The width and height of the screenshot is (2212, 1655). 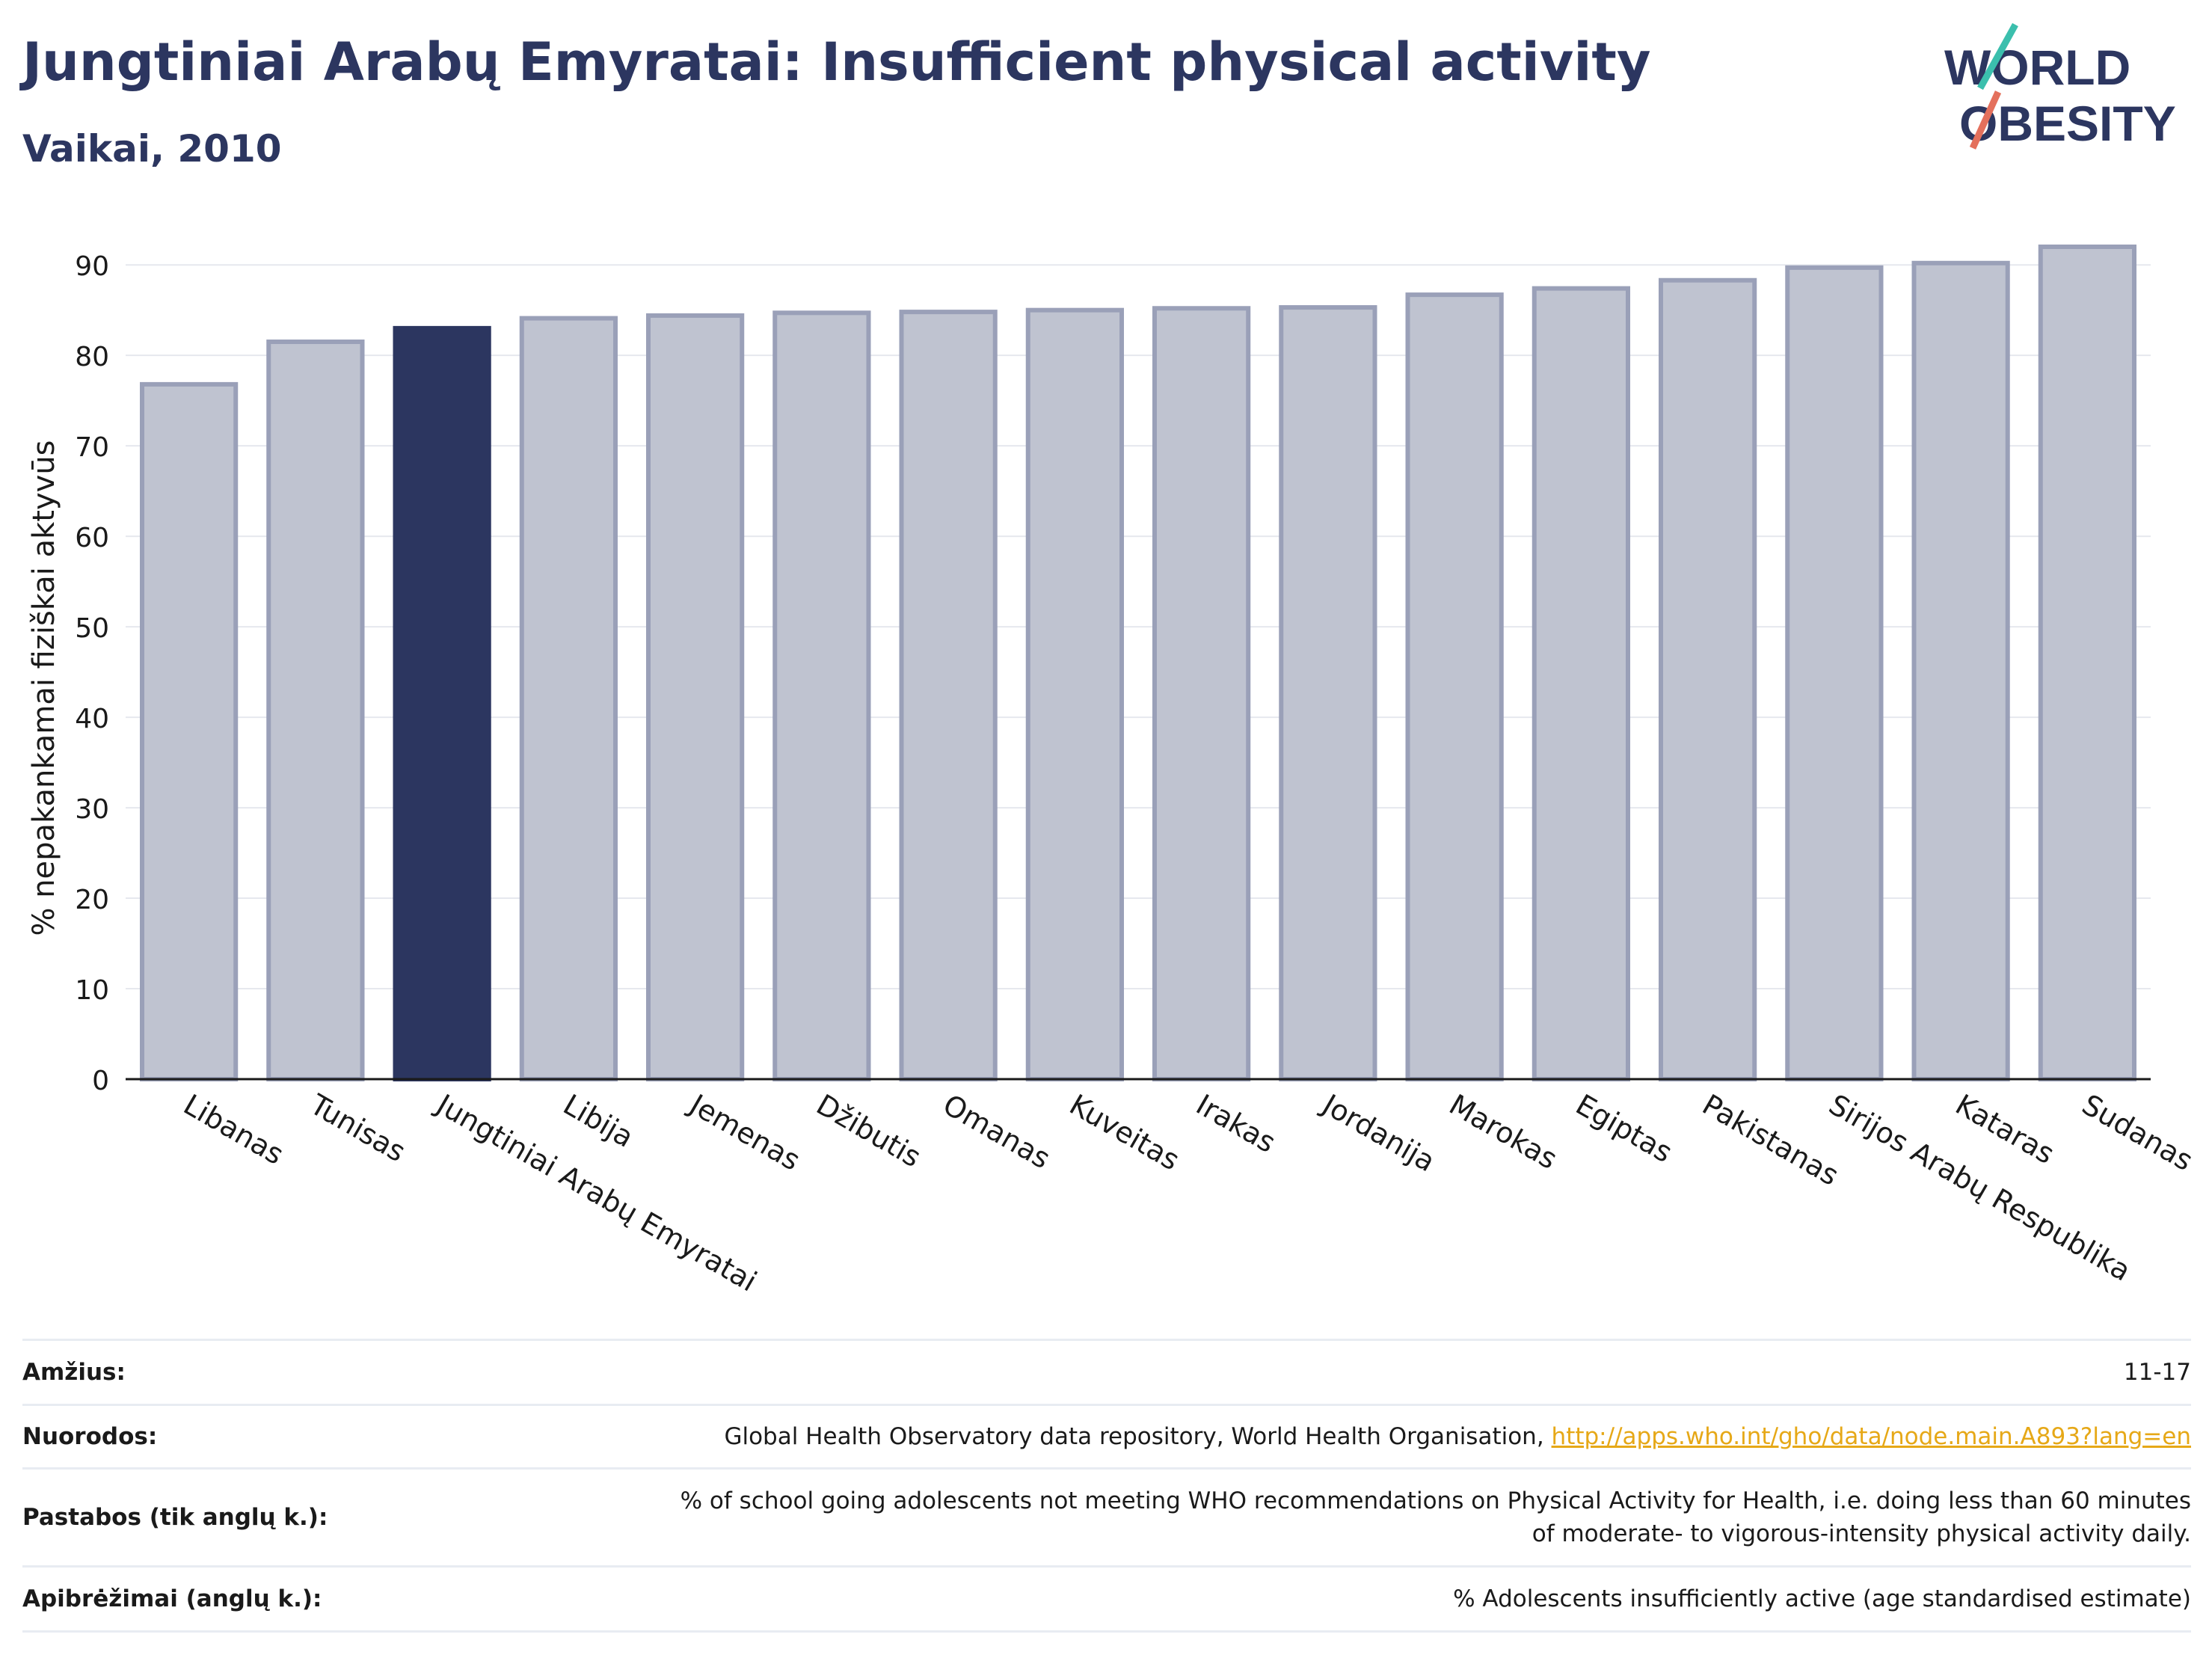 I want to click on y-tick-label: 50, so click(x=92, y=628).